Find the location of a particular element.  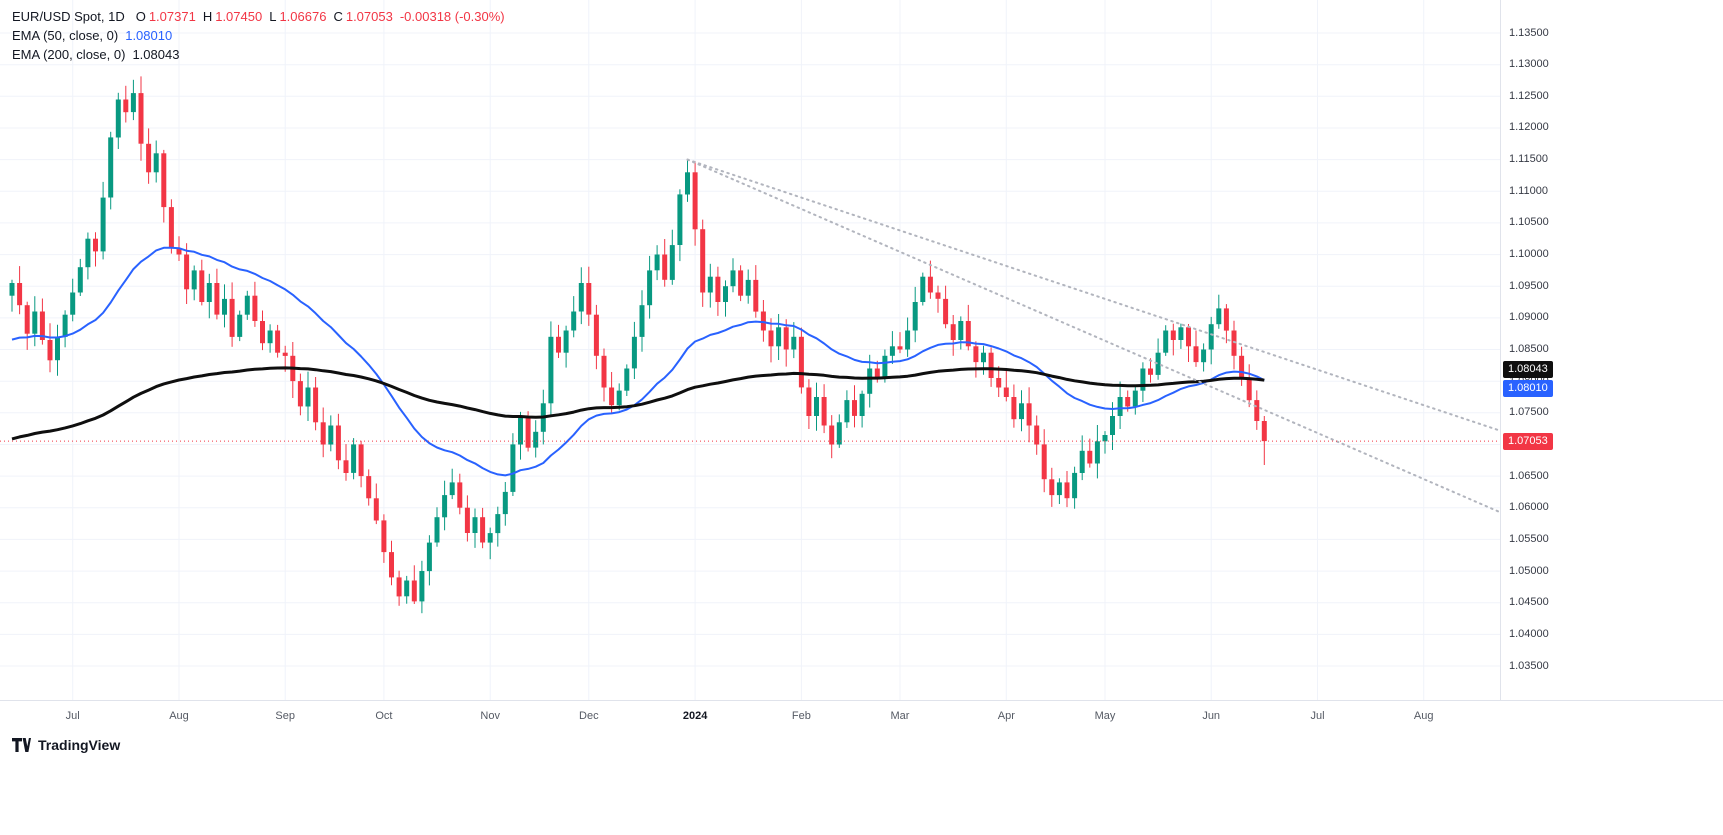

time-axis-label: Oct is located at coordinates (384, 716).